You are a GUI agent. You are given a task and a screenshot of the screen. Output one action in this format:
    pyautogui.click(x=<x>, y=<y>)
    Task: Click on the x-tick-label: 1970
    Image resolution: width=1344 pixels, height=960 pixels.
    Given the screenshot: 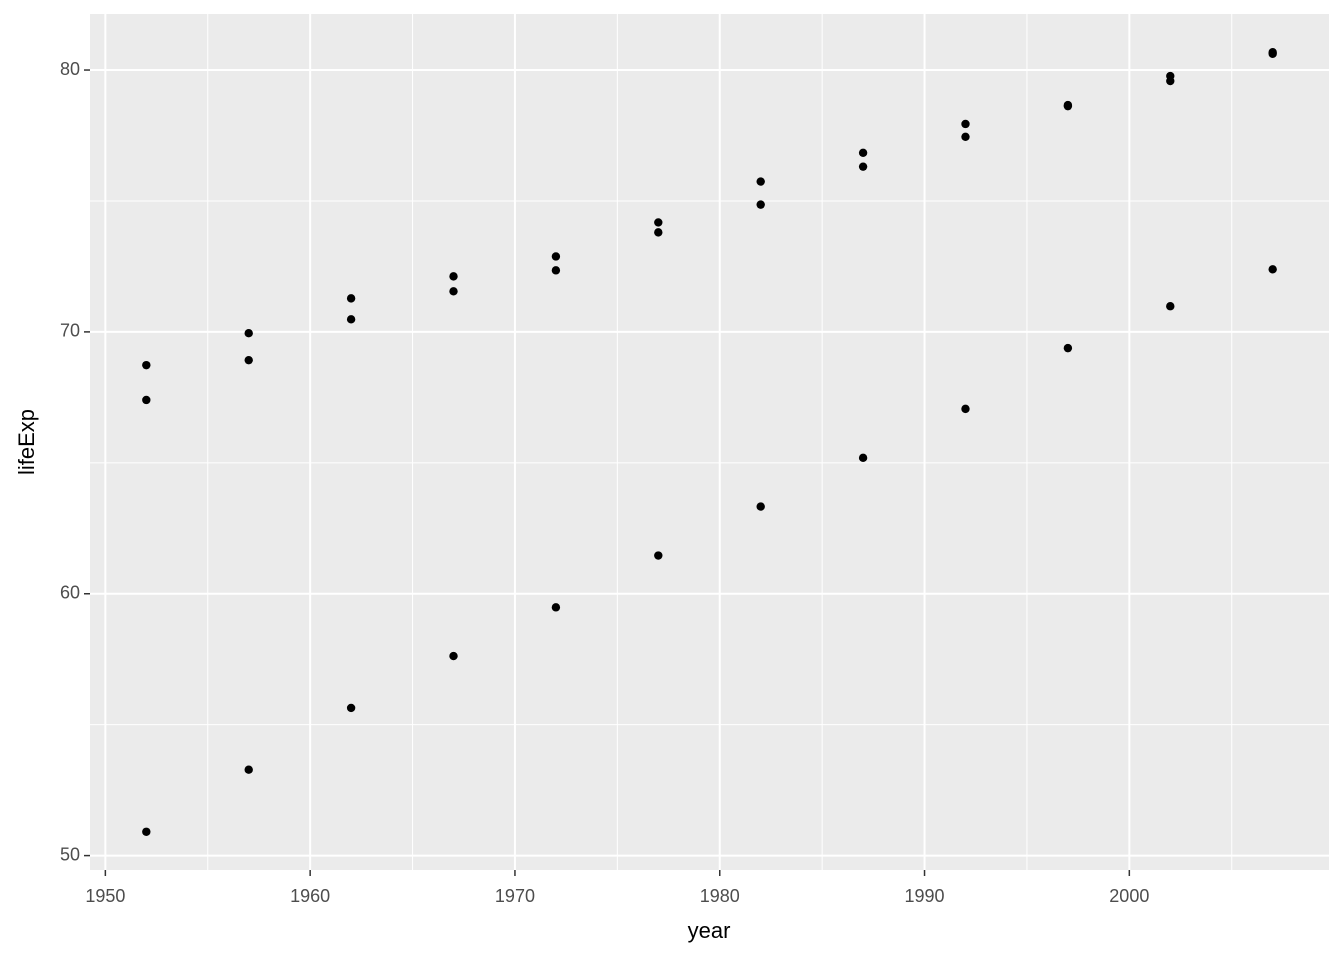 What is the action you would take?
    pyautogui.click(x=515, y=896)
    